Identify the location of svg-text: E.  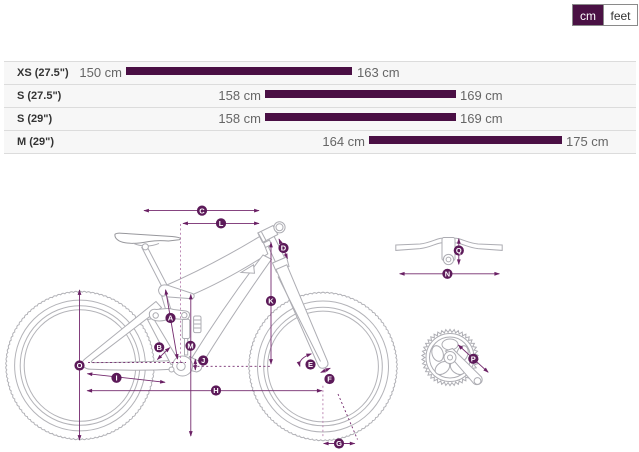
(310, 364).